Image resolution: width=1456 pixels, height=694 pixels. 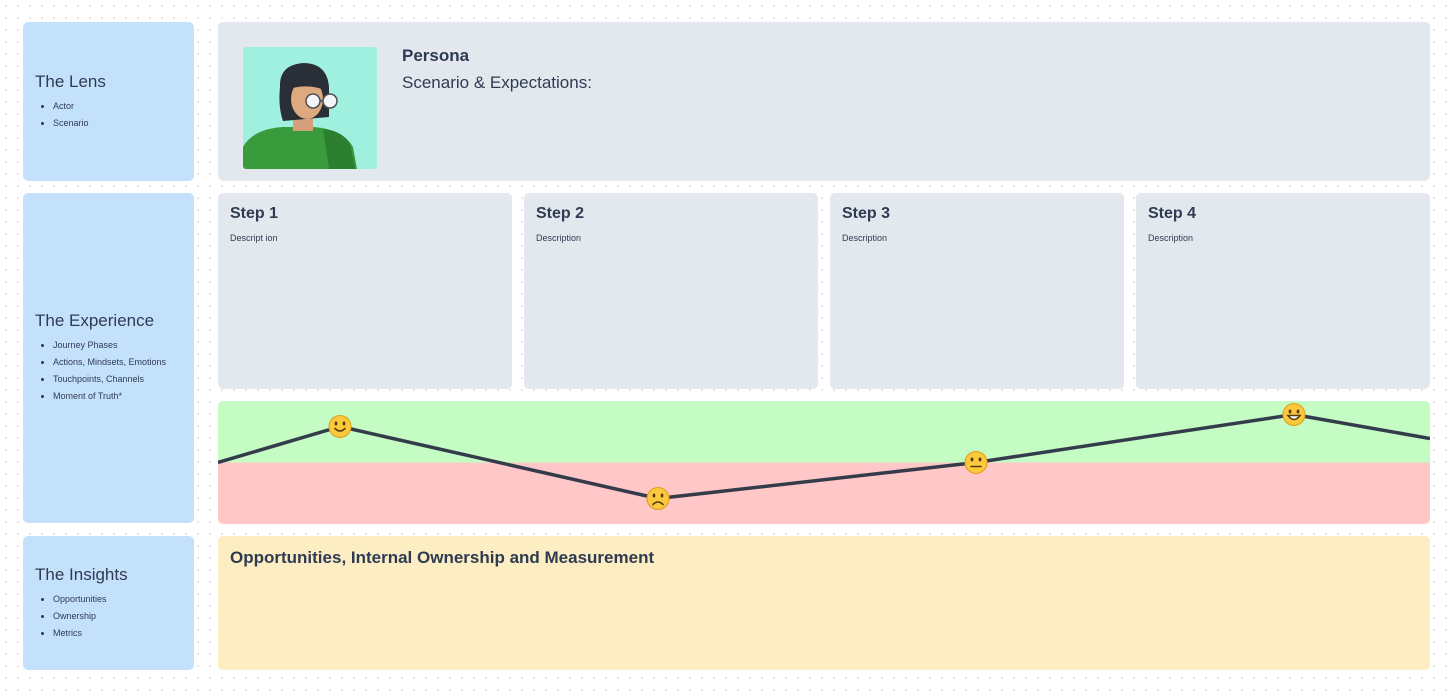 I want to click on step-title: Step 2, so click(x=560, y=213).